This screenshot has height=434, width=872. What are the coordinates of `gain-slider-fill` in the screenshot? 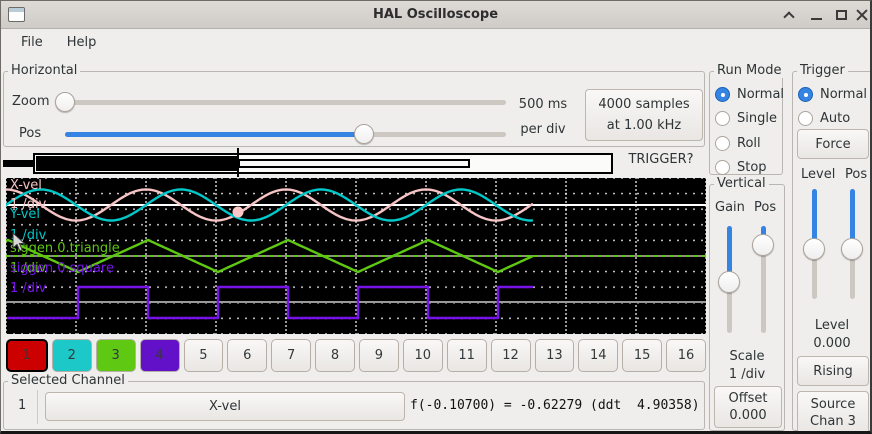 It's located at (729, 254).